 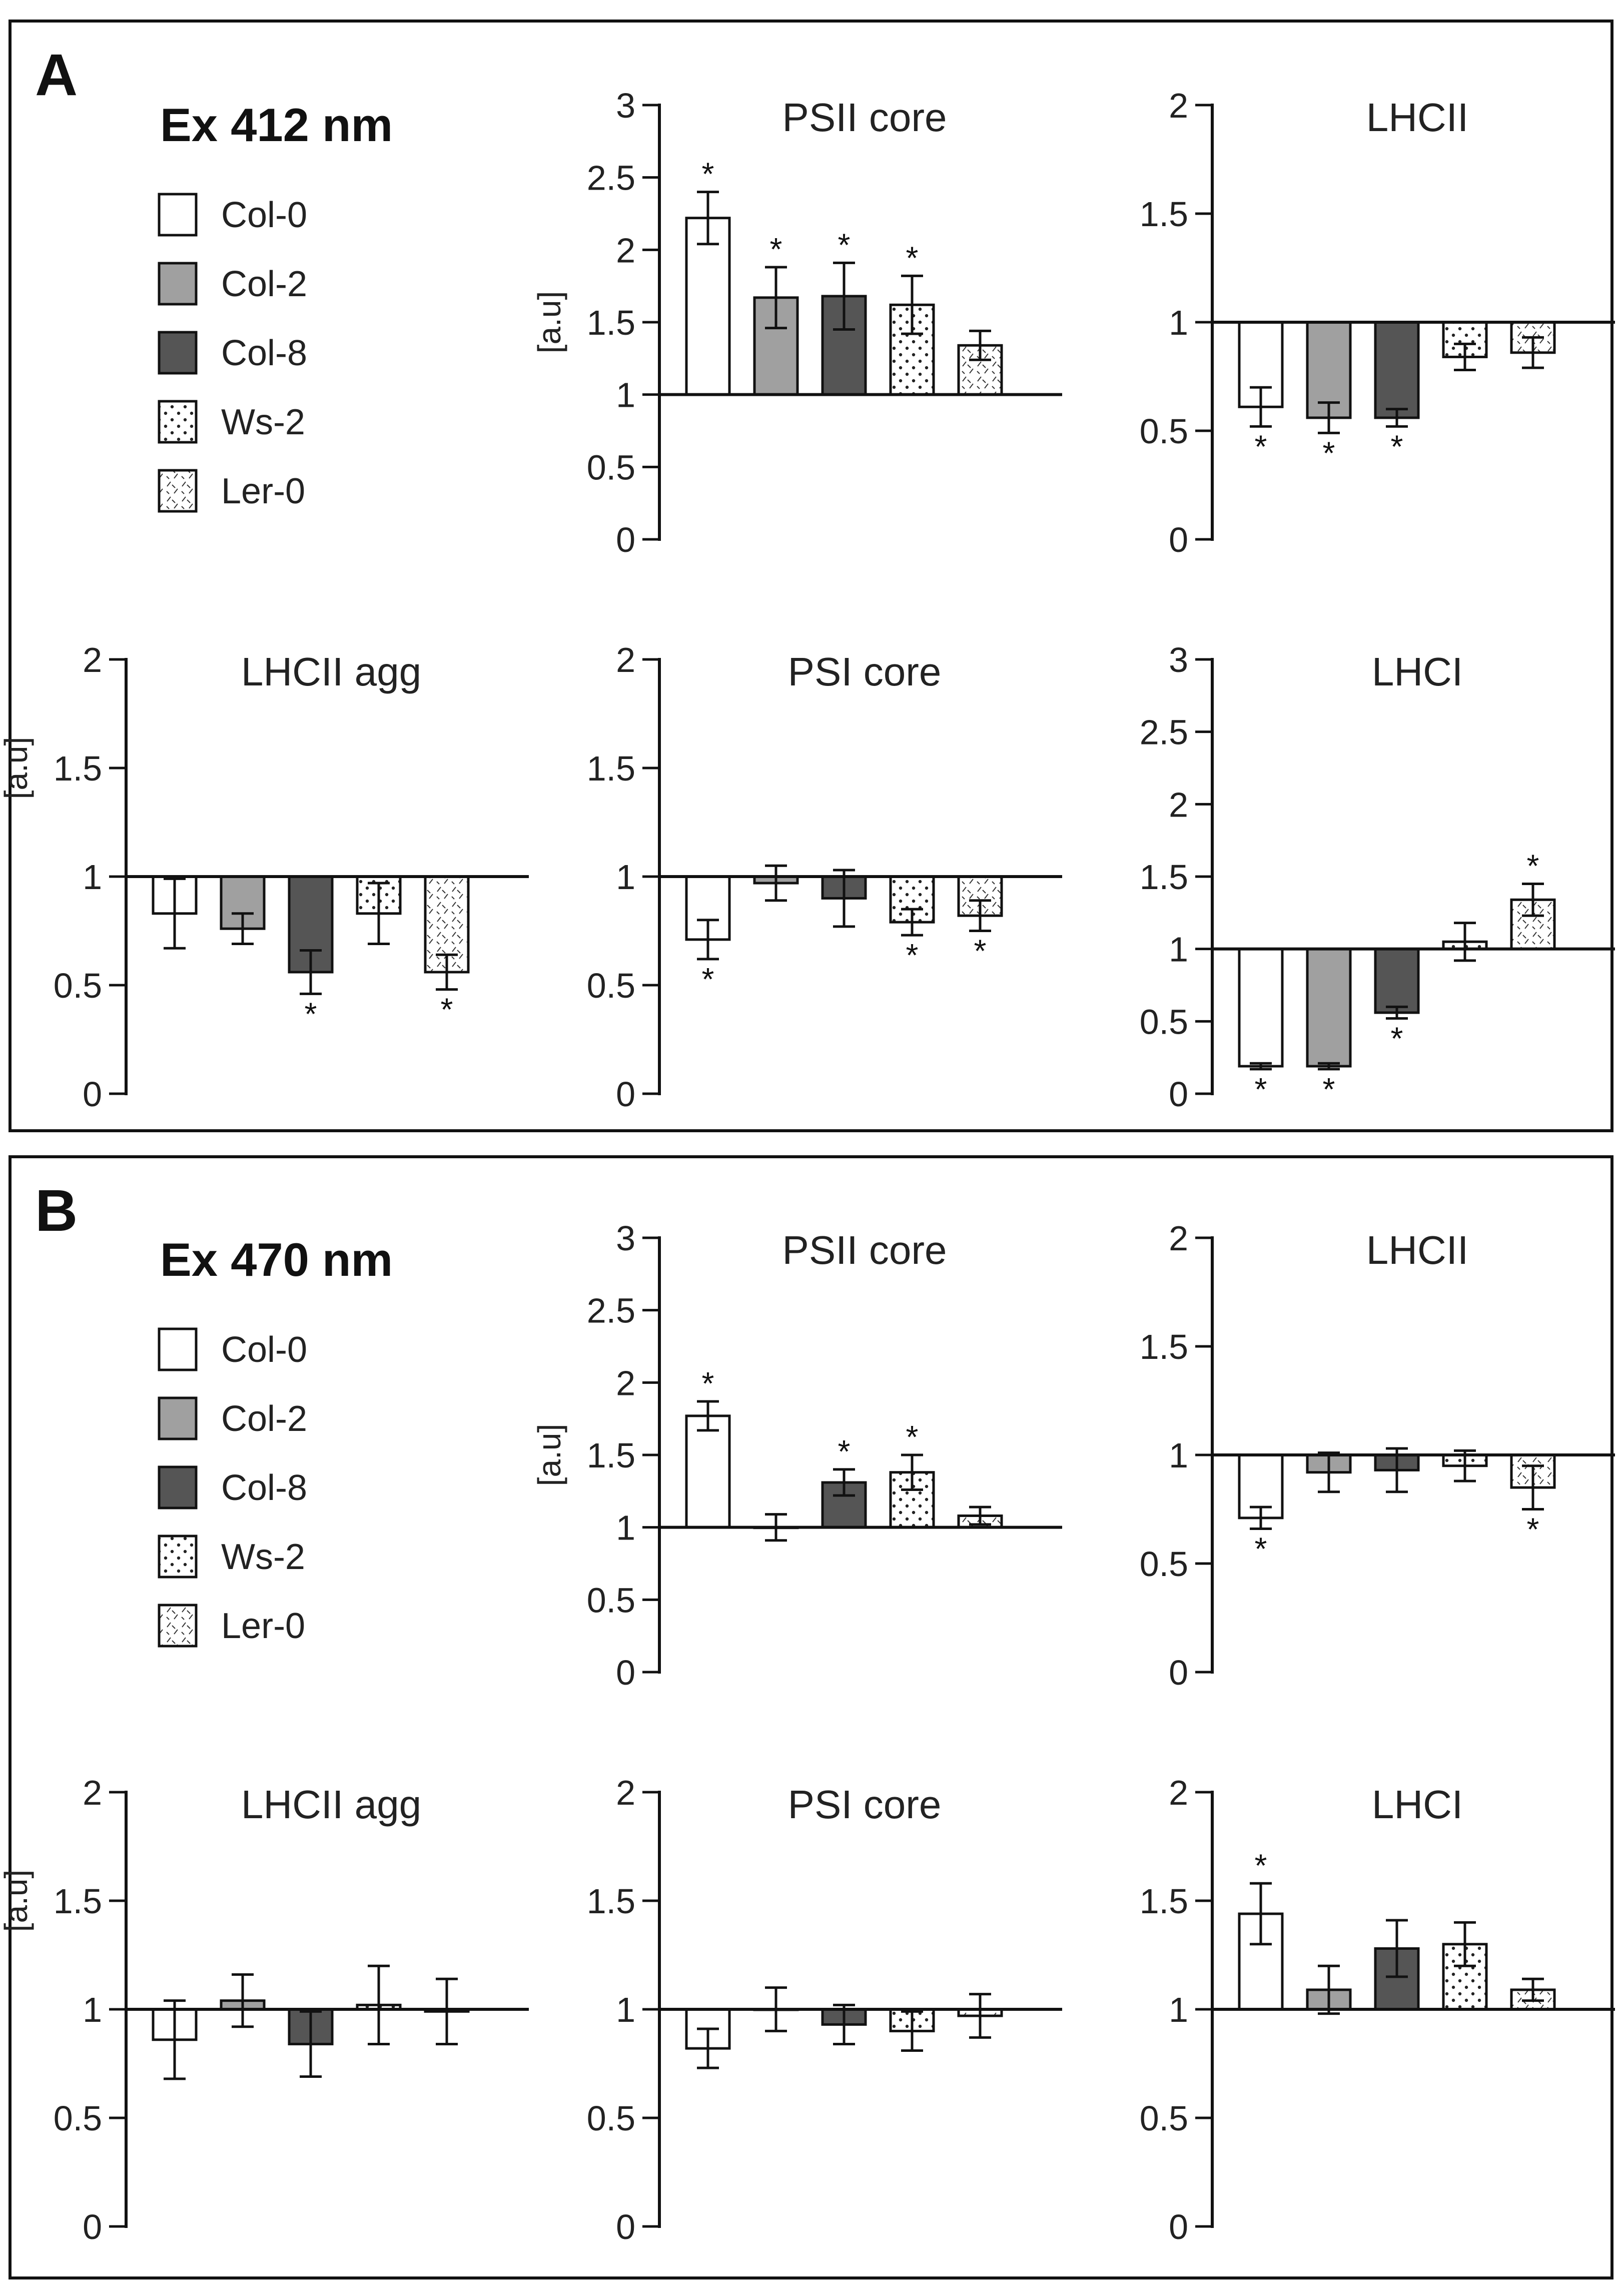 I want to click on subplot-title: PSII core, so click(x=864, y=117).